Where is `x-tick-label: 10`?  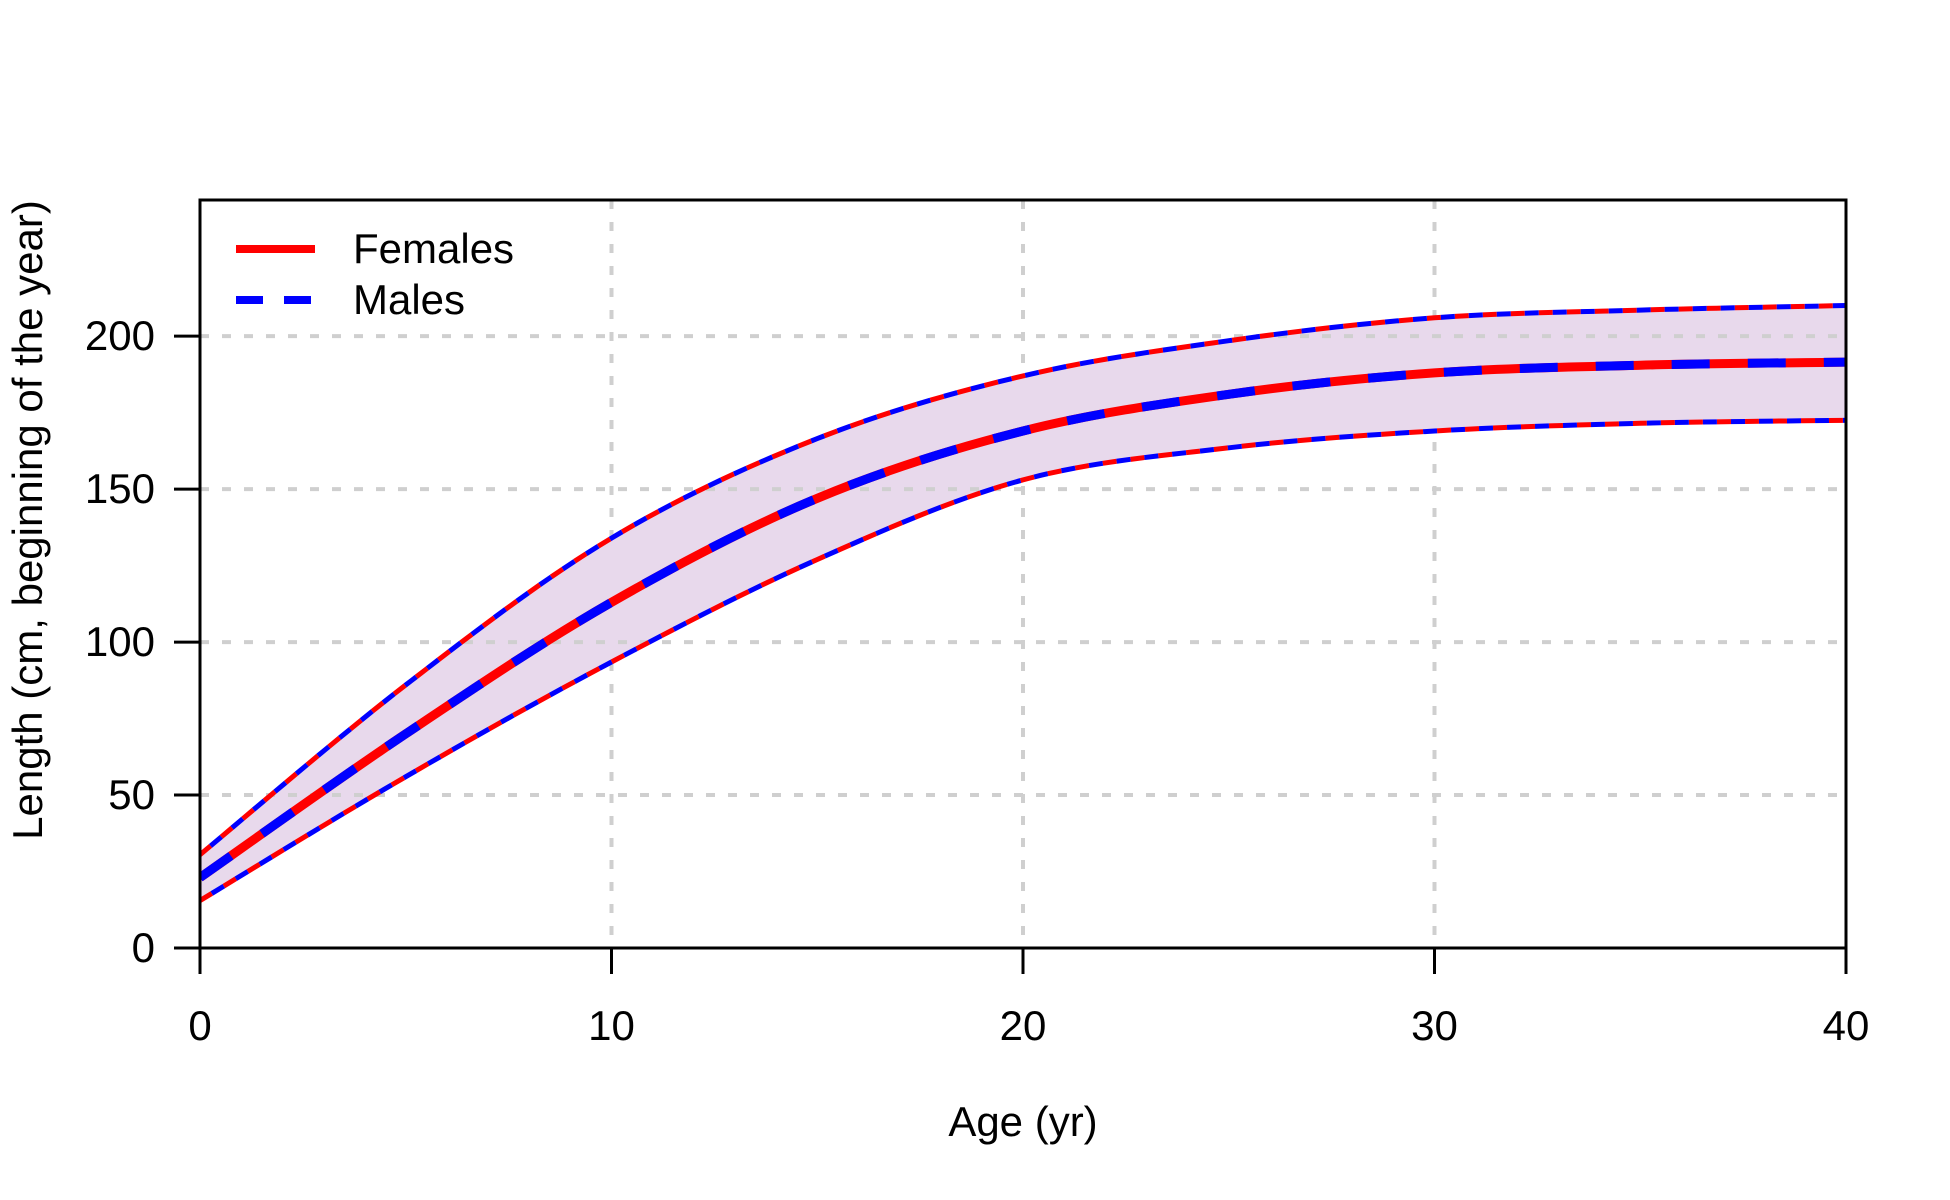 x-tick-label: 10 is located at coordinates (611, 1025).